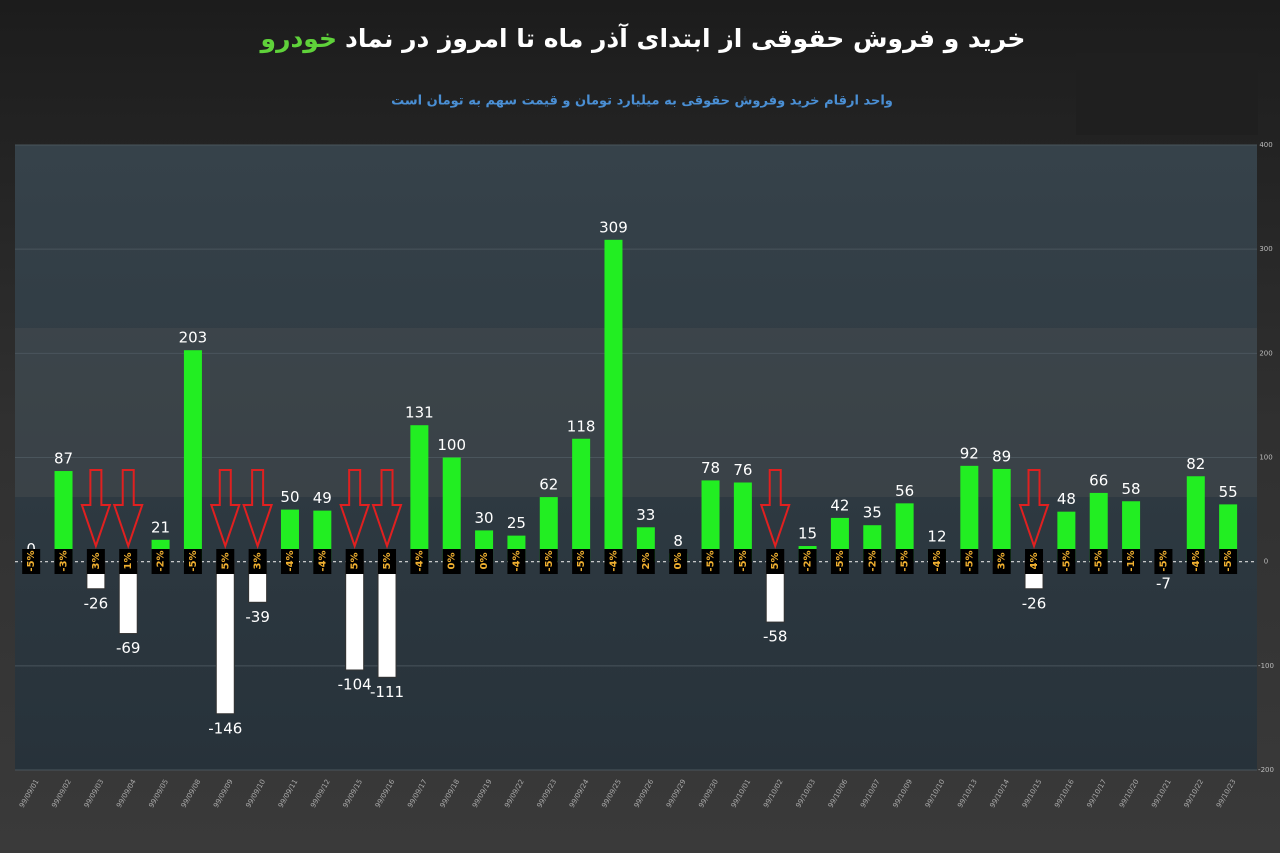 The image size is (1280, 853). Describe the element at coordinates (225, 728) in the screenshot. I see `value-label: -146` at that location.